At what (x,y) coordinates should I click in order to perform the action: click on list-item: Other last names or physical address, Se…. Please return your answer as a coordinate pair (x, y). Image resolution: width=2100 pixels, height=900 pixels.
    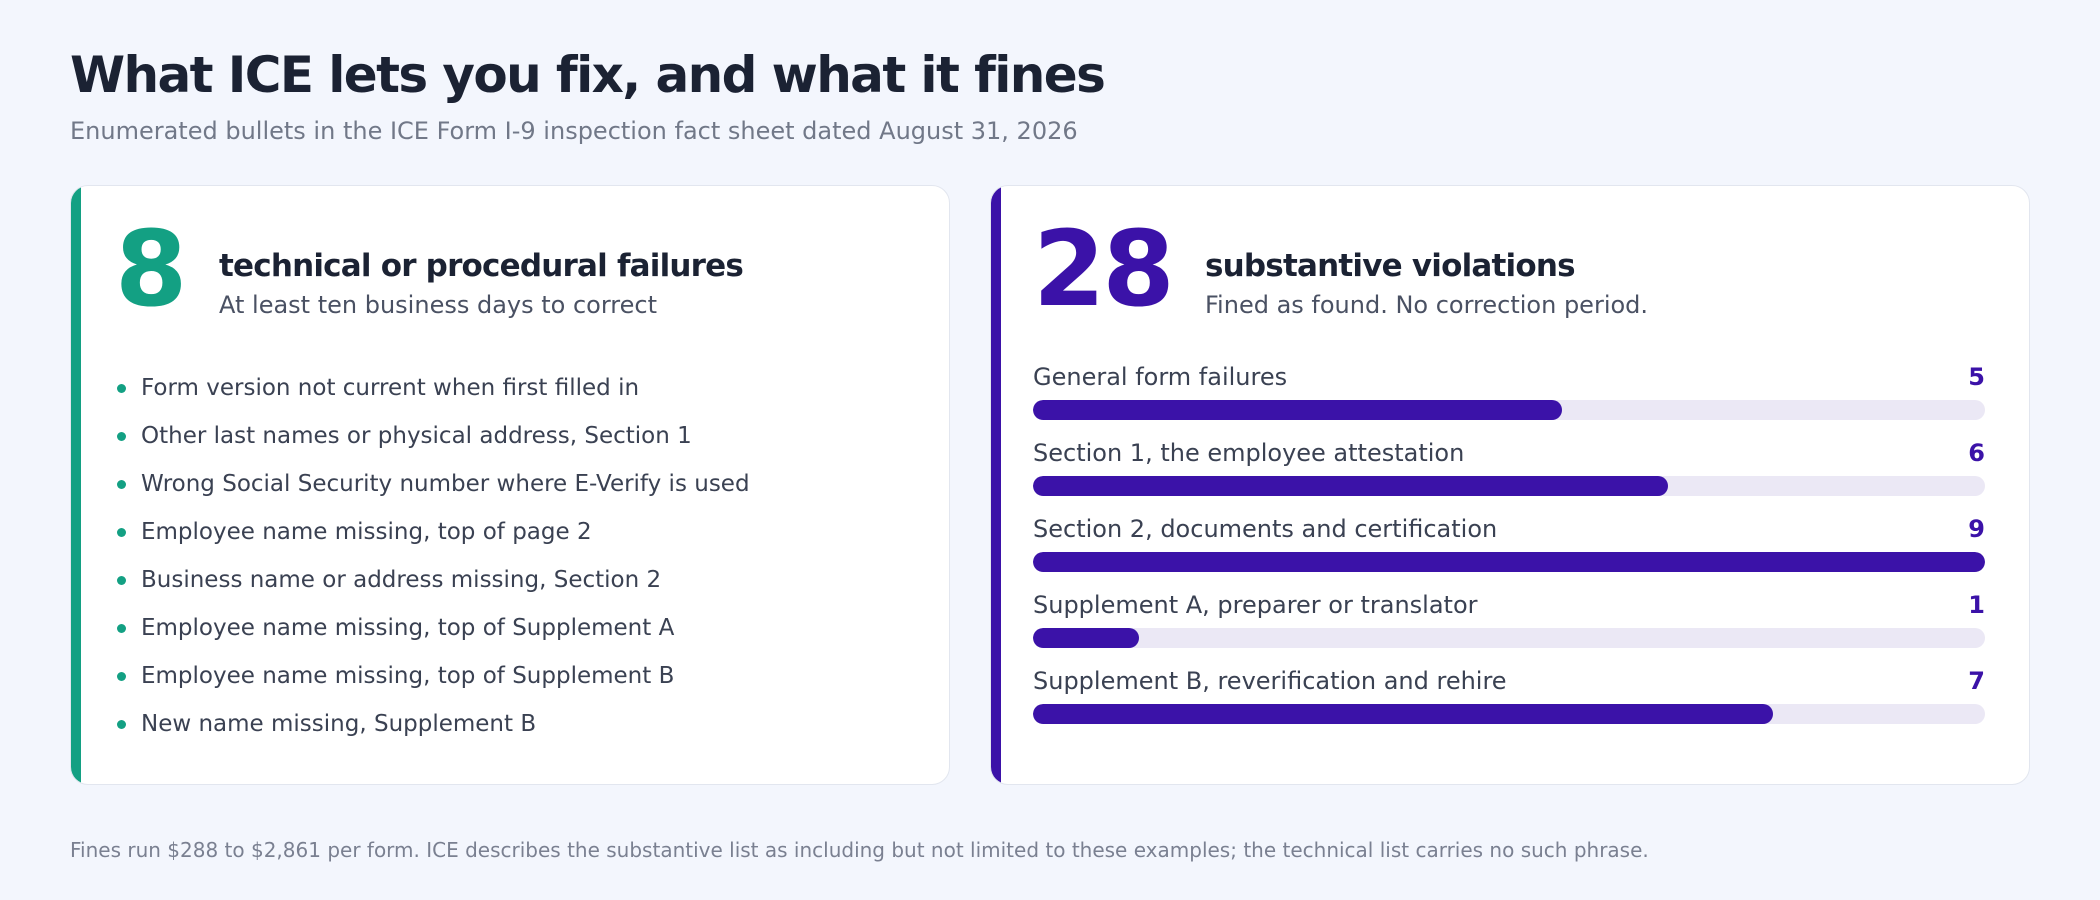
    Looking at the image, I should click on (433, 436).